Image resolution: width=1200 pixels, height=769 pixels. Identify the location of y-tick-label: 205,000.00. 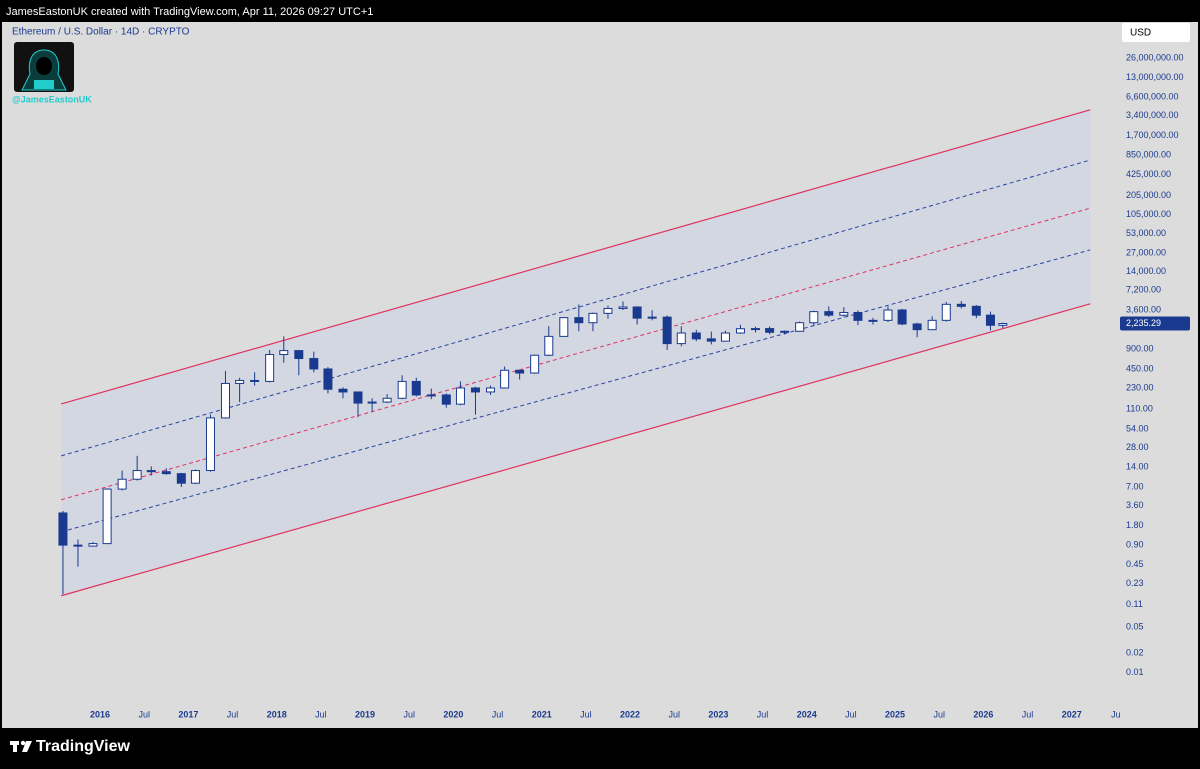
(1148, 195).